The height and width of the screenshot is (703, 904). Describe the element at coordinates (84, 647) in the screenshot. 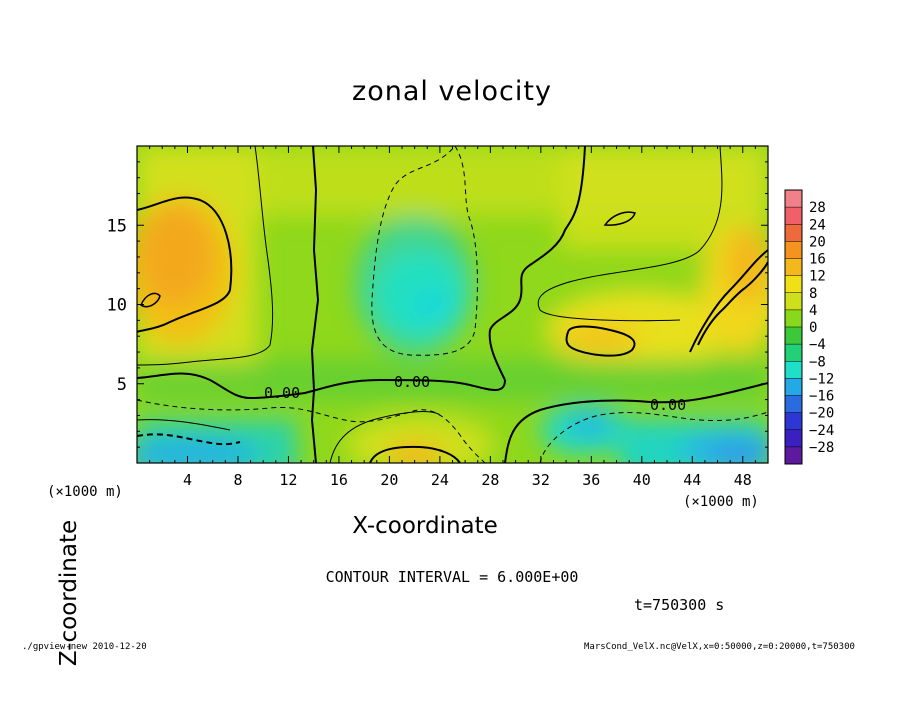

I see `footer-program-info: ./gpview-new 2010-12-20` at that location.